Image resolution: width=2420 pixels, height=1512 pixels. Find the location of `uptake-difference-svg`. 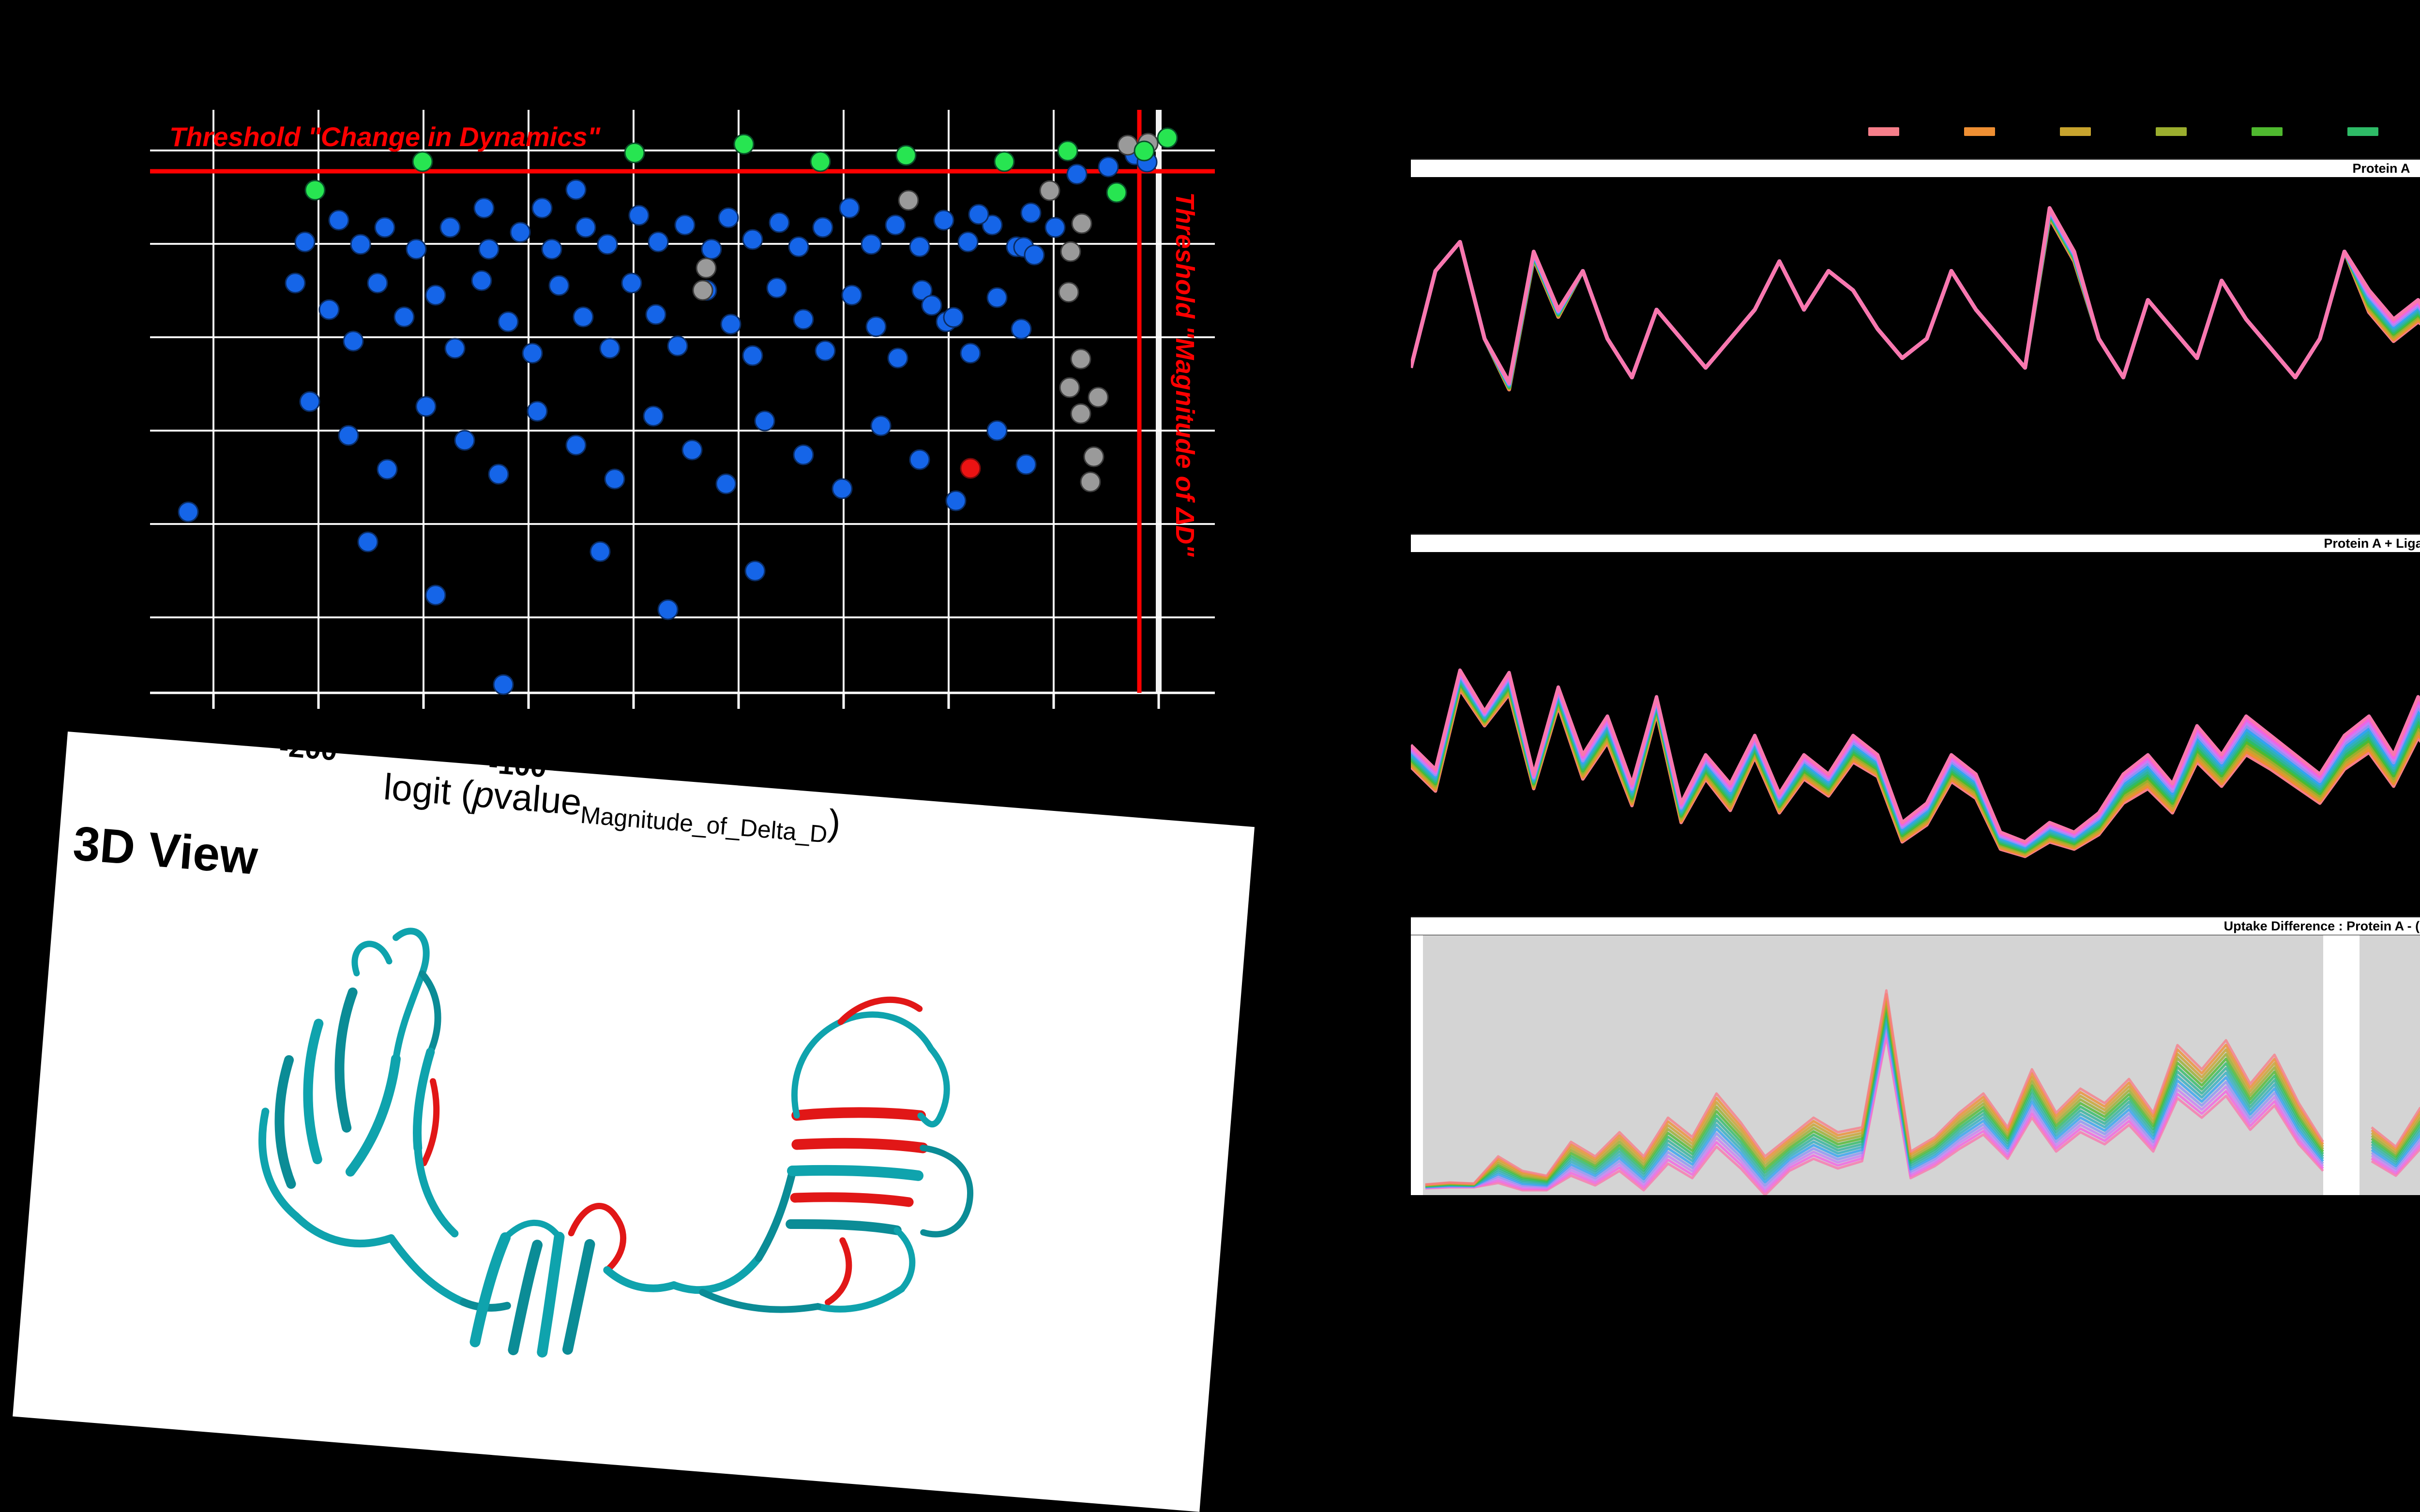

uptake-difference-svg is located at coordinates (1915, 1065).